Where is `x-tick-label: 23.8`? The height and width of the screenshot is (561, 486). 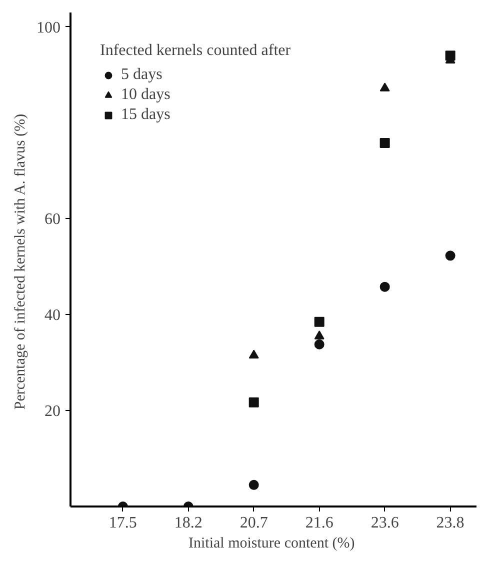
x-tick-label: 23.8 is located at coordinates (450, 523).